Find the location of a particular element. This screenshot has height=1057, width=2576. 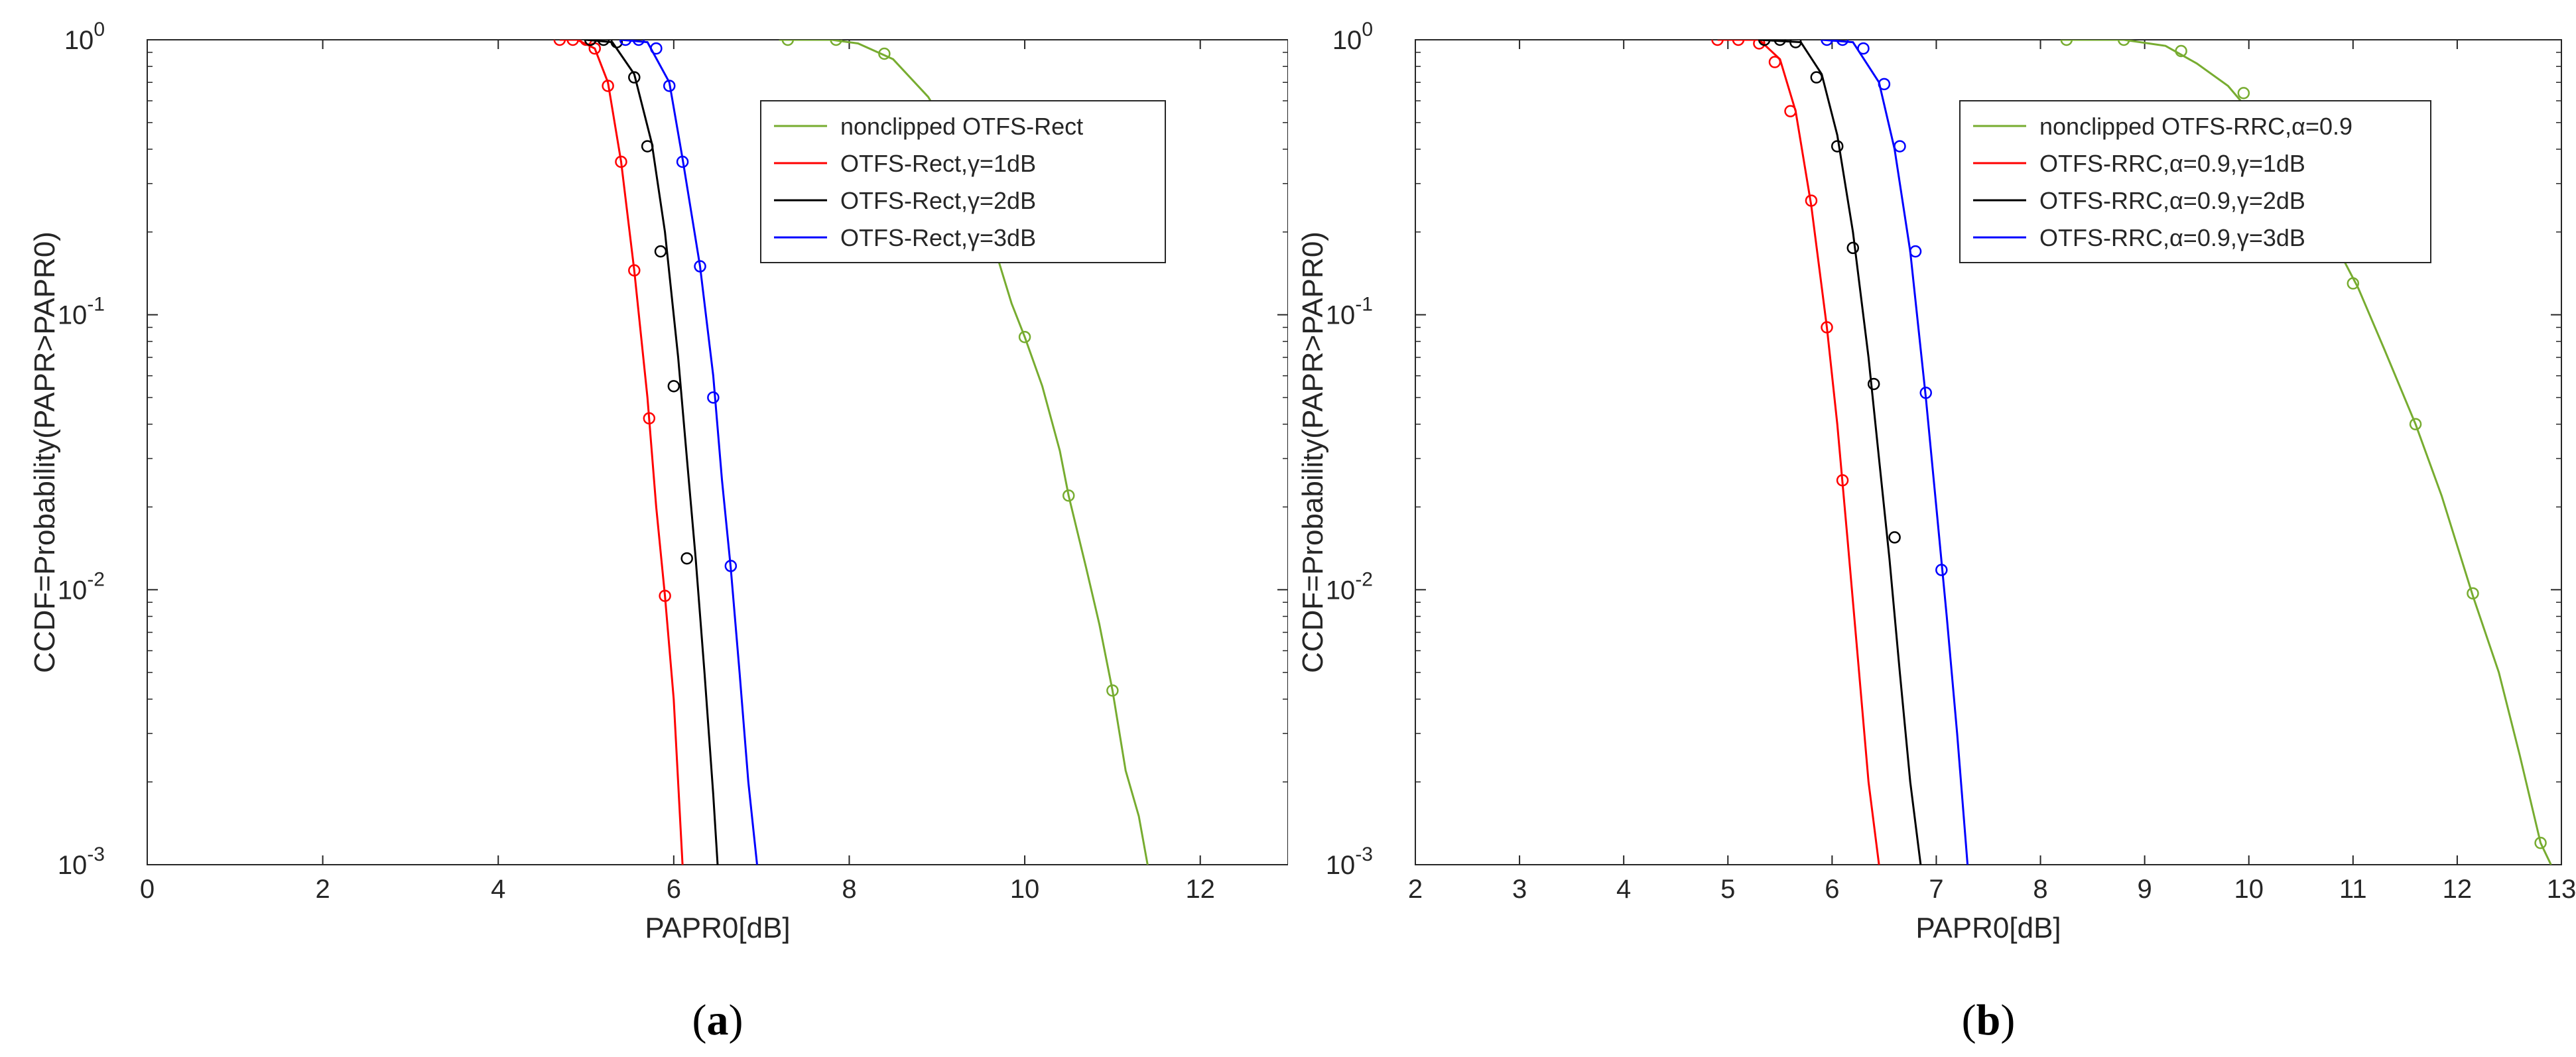

x-tick-label: 7 is located at coordinates (1936, 889).